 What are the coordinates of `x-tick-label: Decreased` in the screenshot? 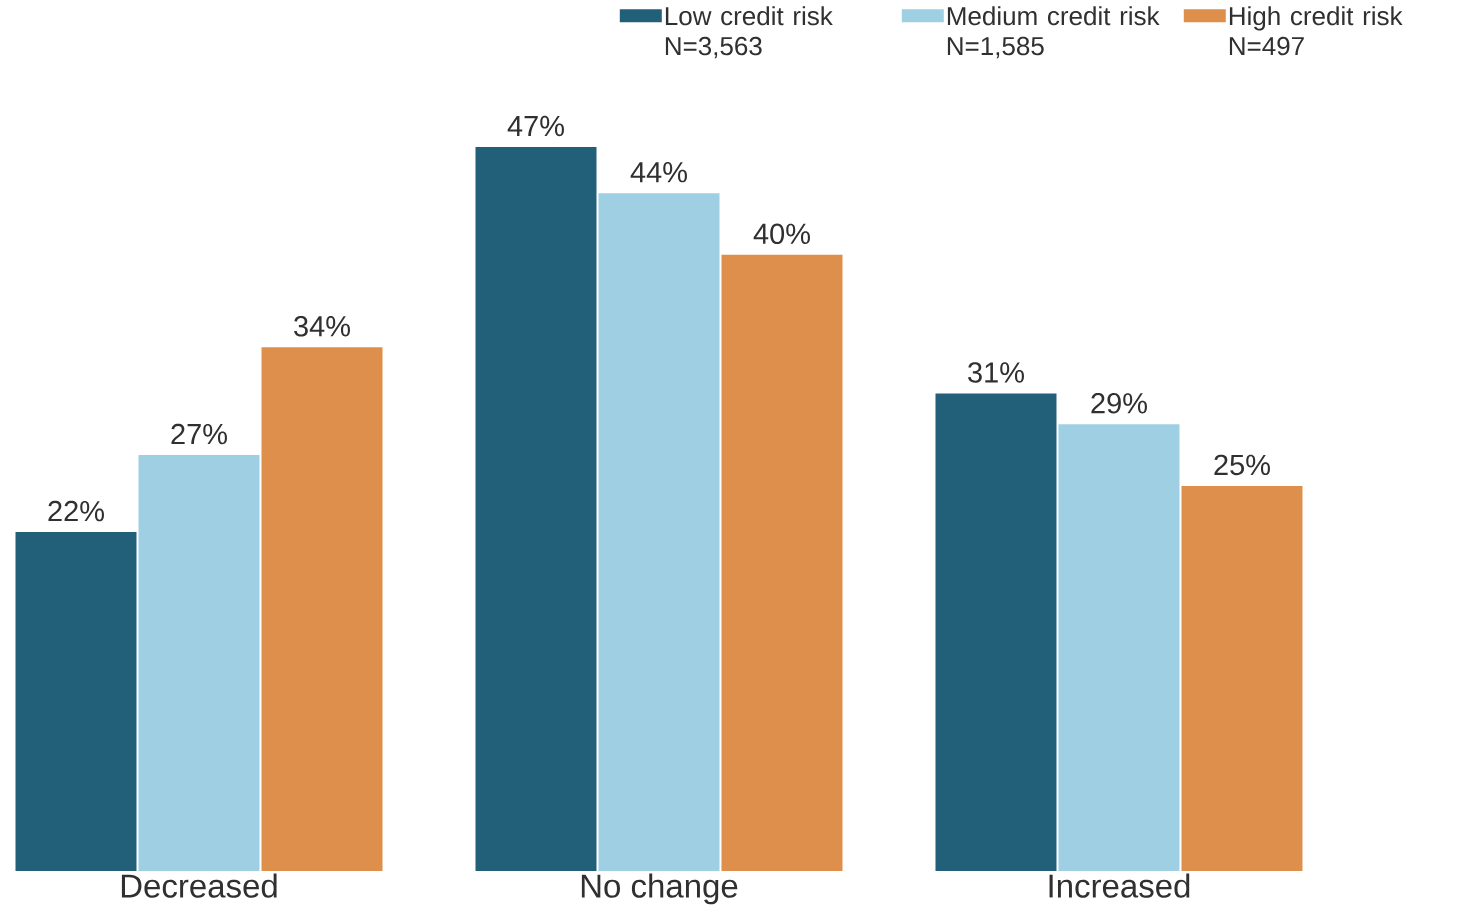 It's located at (199, 885).